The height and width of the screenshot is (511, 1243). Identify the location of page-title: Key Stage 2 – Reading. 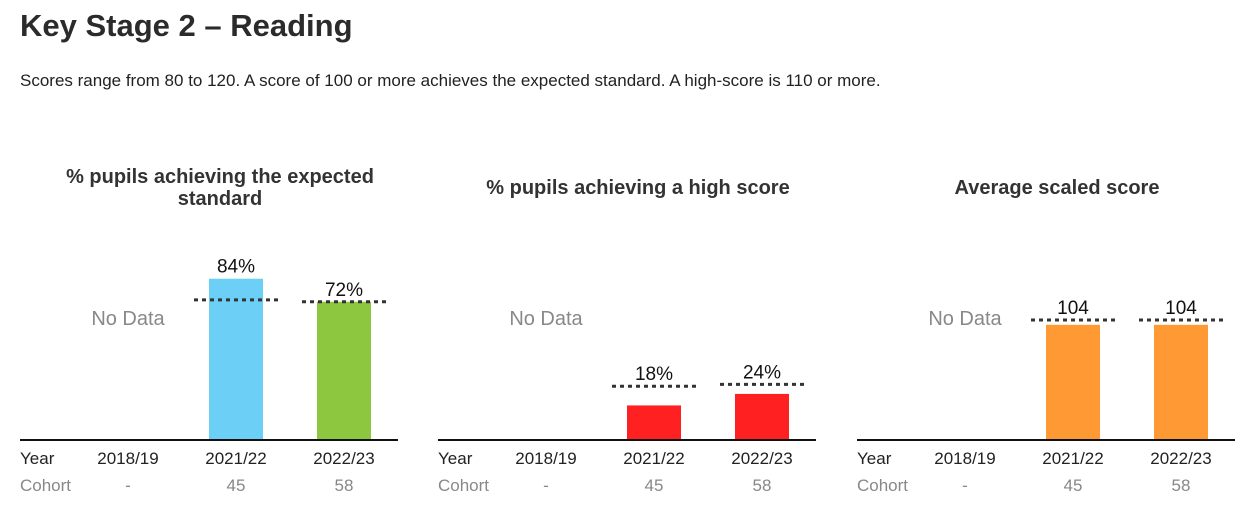
(186, 25).